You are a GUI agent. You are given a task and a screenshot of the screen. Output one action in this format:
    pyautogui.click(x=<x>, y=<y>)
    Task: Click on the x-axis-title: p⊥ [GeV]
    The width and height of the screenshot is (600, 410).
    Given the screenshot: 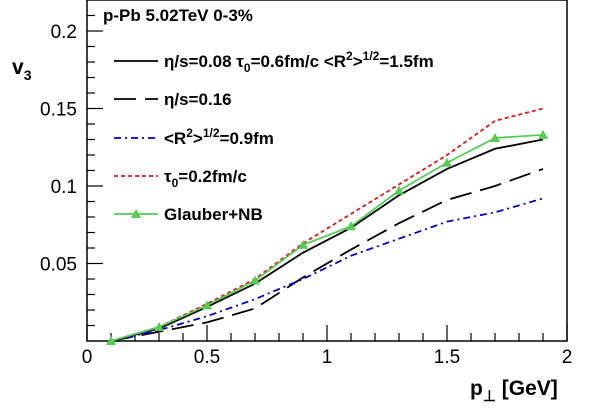 What is the action you would take?
    pyautogui.click(x=514, y=391)
    